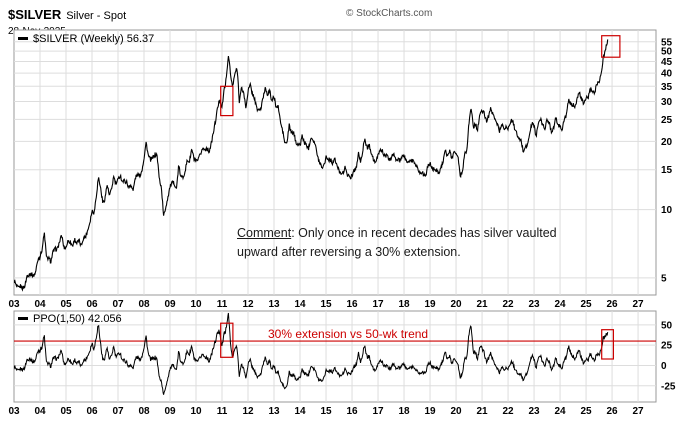  What do you see at coordinates (667, 210) in the screenshot?
I see `y-tick-label: 10` at bounding box center [667, 210].